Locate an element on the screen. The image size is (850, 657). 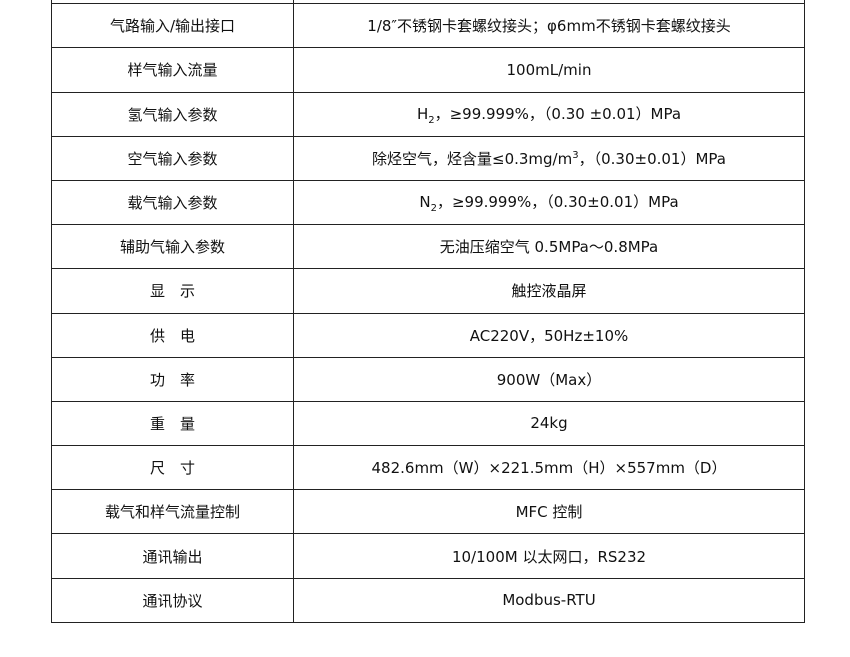
spec-value: 除烃空气，烃含量≤0.3mg/m3，（0.30±0.01）MPa is located at coordinates (549, 158).